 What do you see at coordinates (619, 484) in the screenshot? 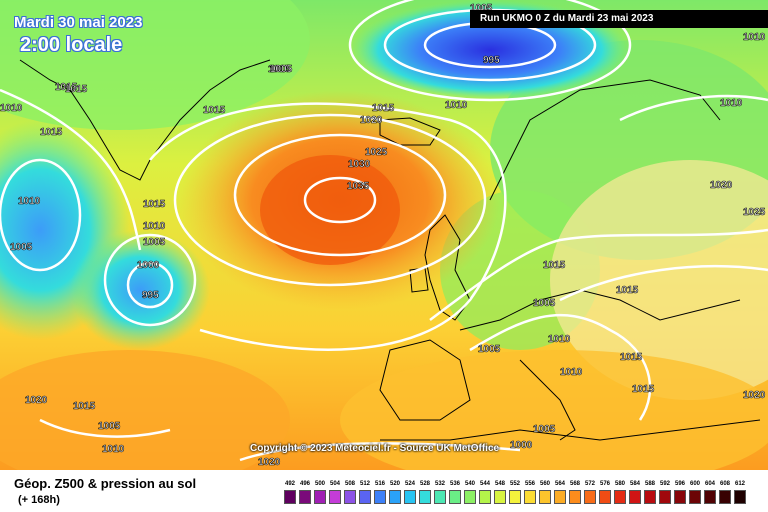
I see `colorbar-tick-label: 580` at bounding box center [619, 484].